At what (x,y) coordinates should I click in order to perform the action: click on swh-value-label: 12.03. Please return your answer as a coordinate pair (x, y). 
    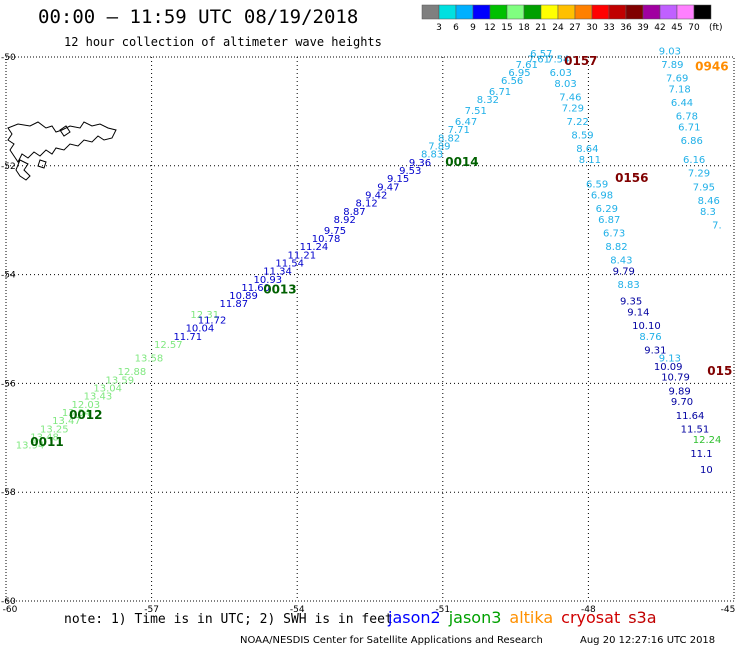
    Looking at the image, I should click on (86, 405).